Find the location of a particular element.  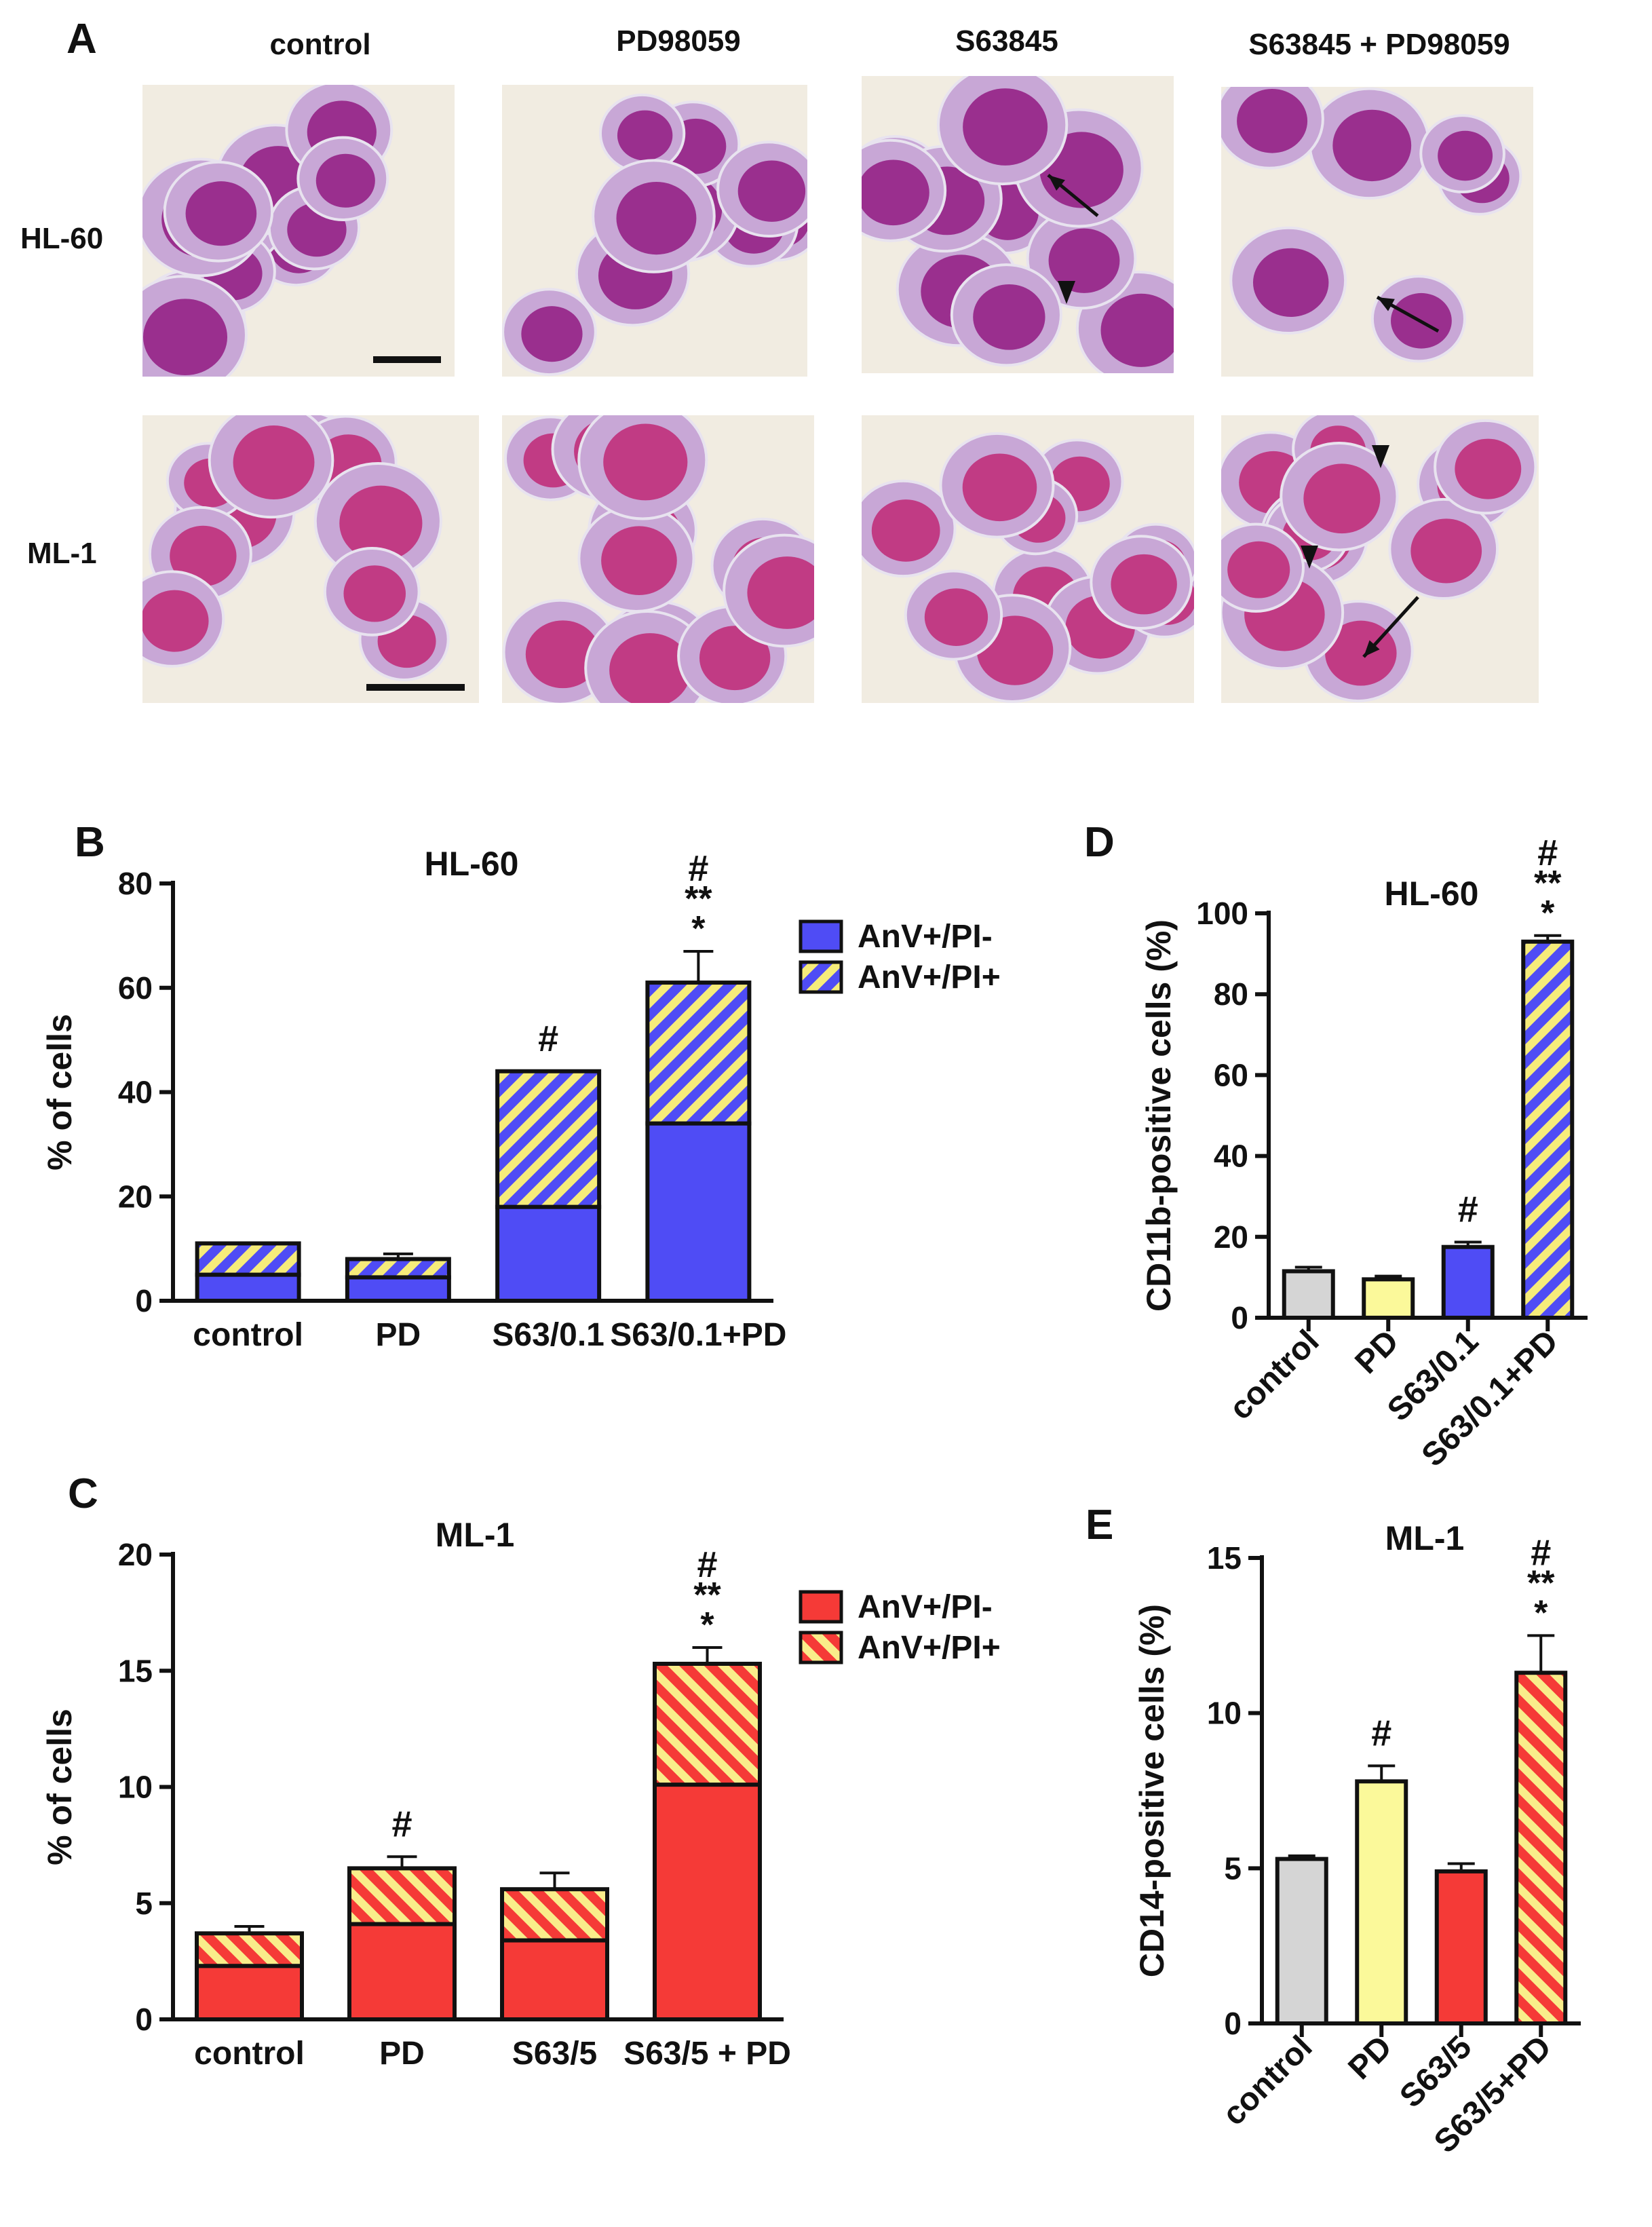

y-tick-label: 0 is located at coordinates (1239, 1317).